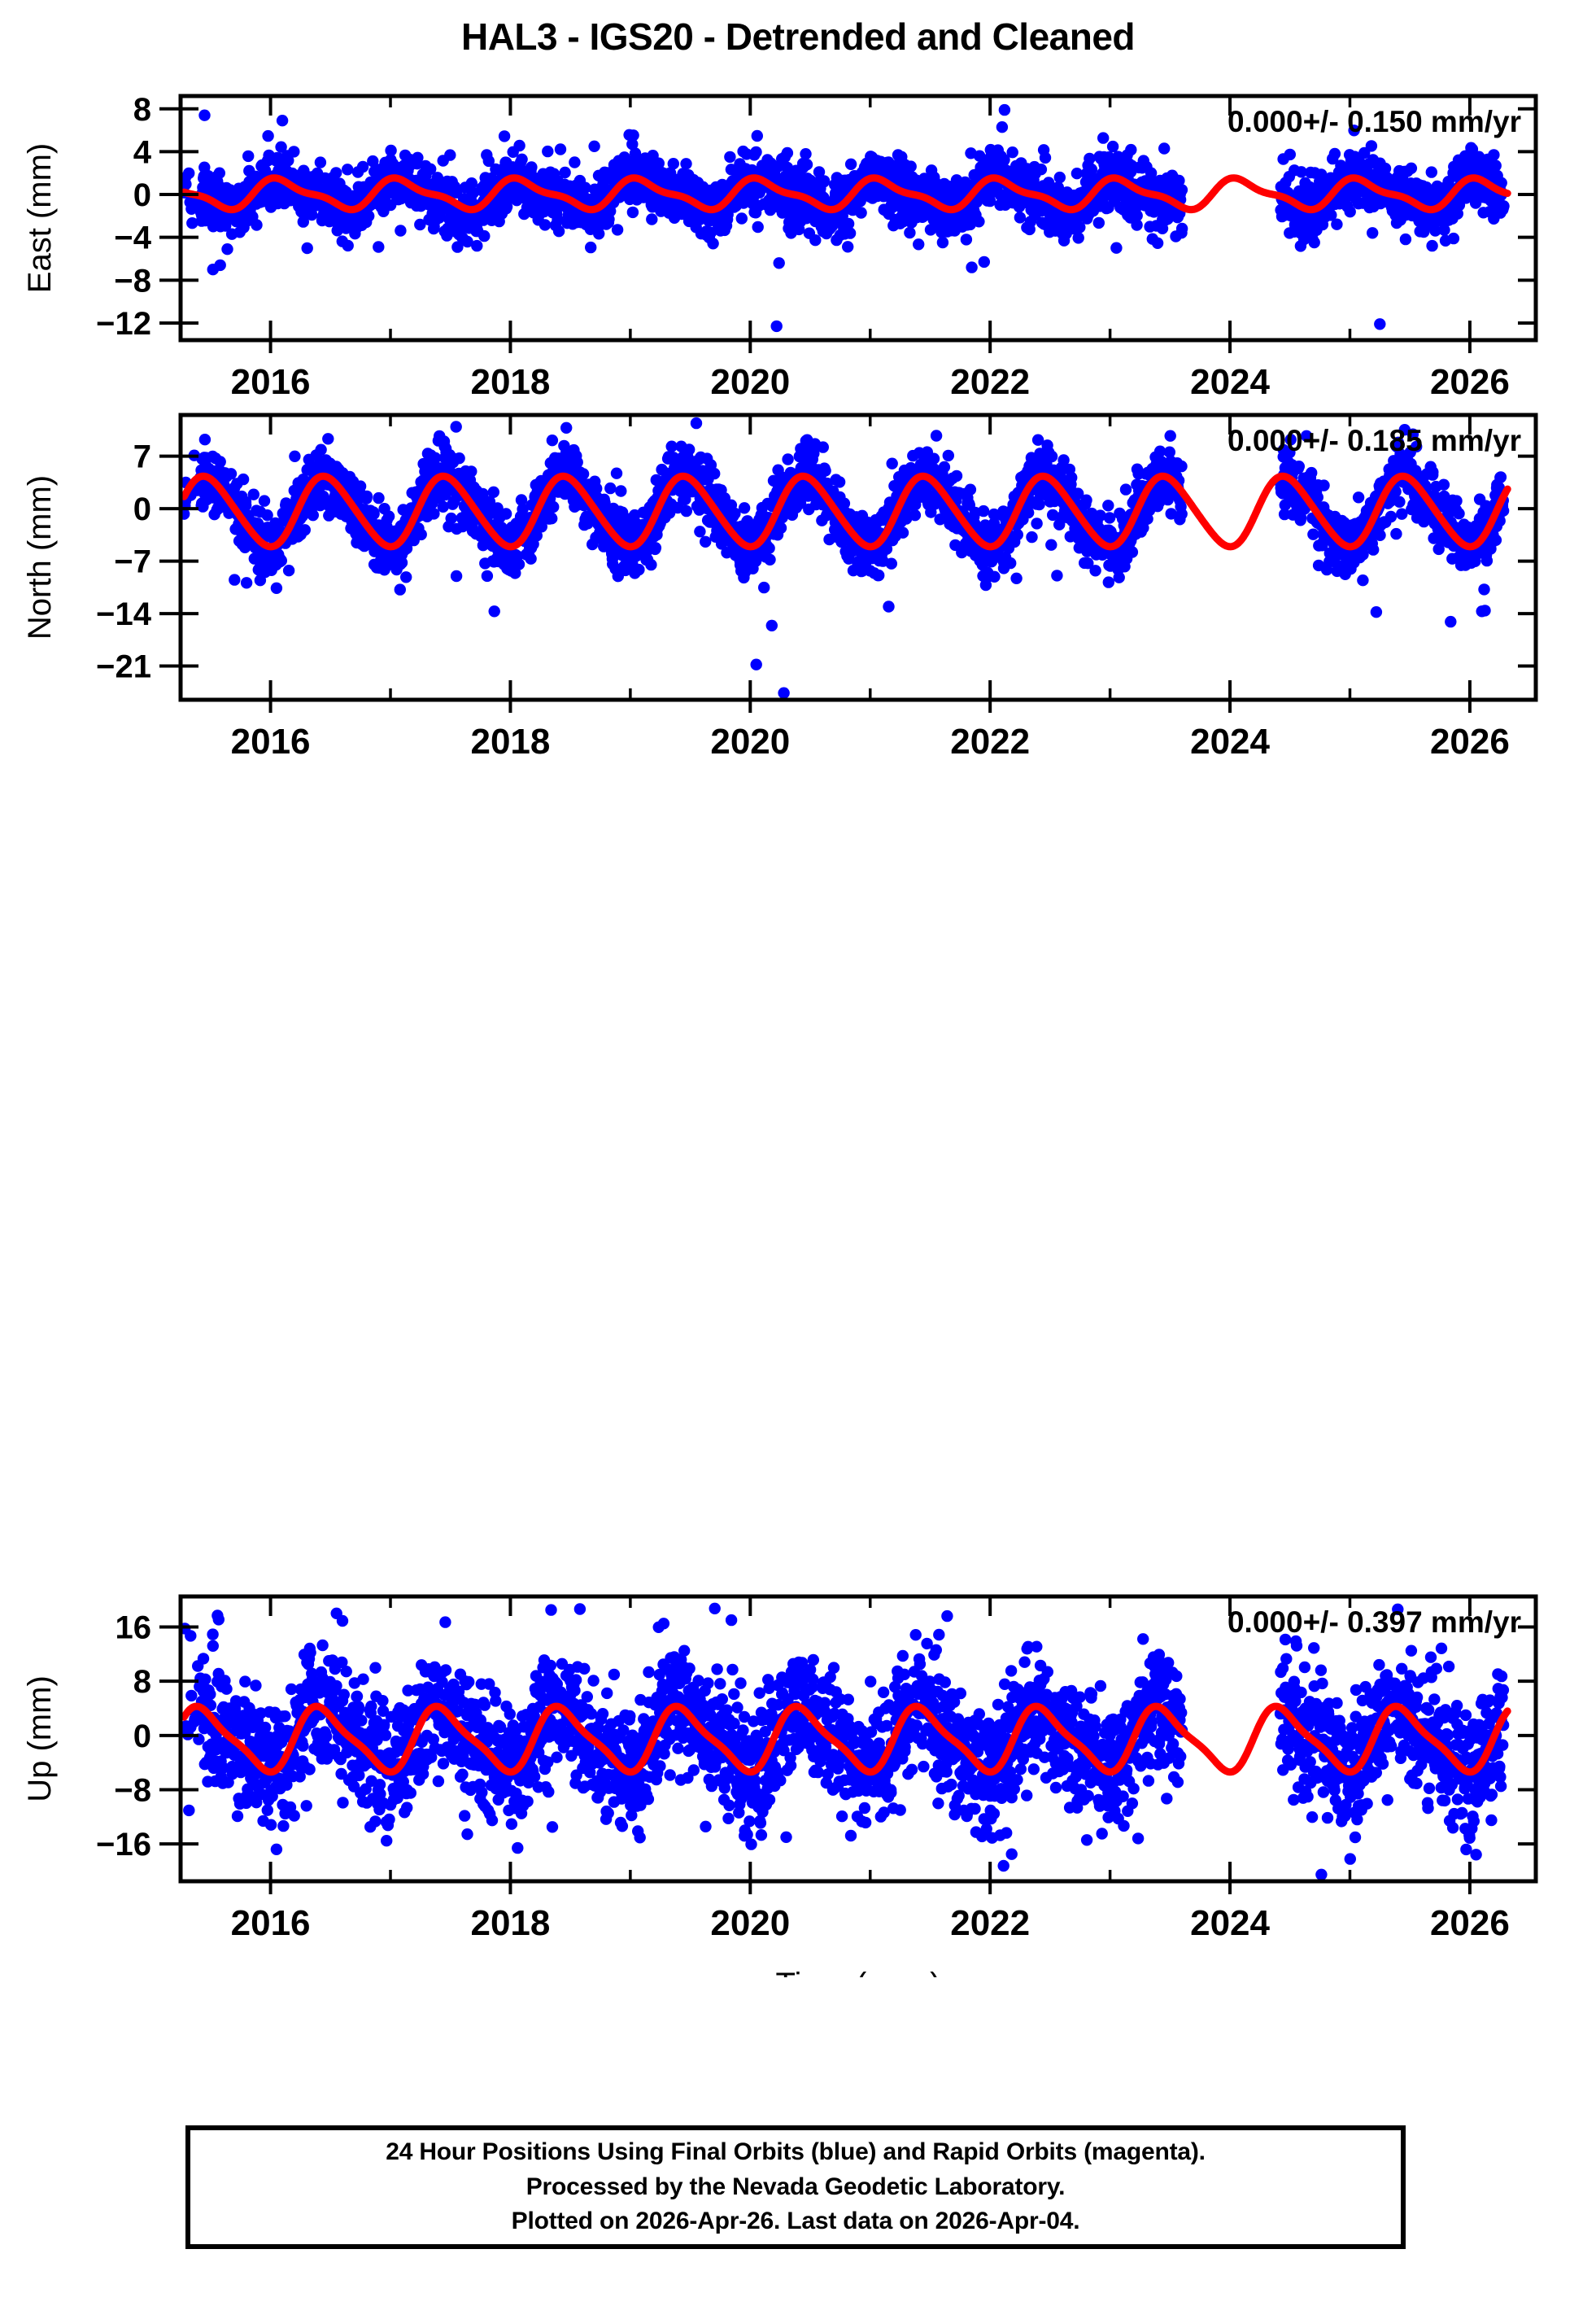  Describe the element at coordinates (40, 1738) in the screenshot. I see `y-axis-title: Up (mm)` at that location.